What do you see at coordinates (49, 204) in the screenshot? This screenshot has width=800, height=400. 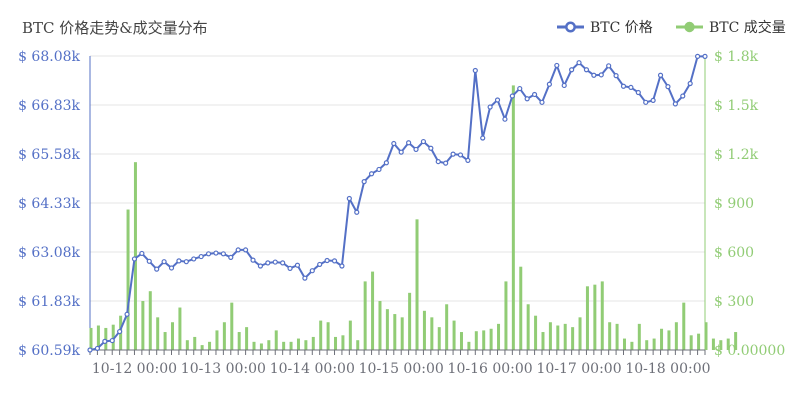 I see `left-axis-tick-label: $ 64.33k` at bounding box center [49, 204].